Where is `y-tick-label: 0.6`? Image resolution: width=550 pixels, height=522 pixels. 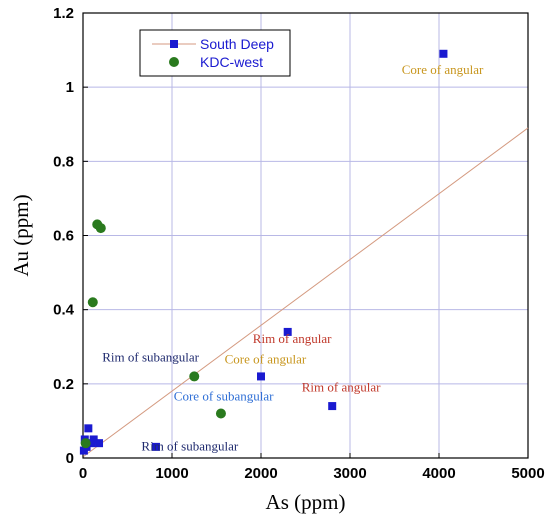 y-tick-label: 0.6 is located at coordinates (63, 236).